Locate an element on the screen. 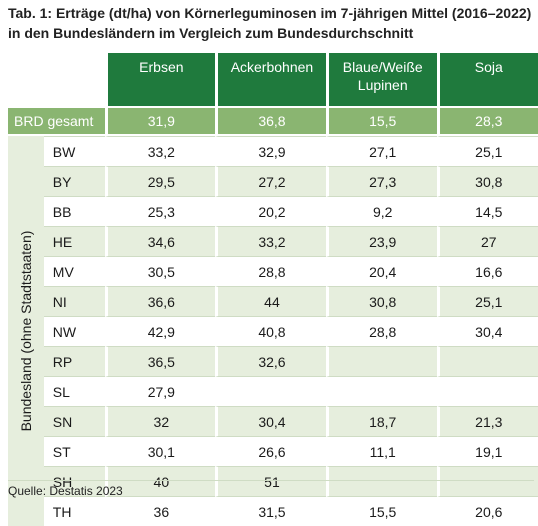 The width and height of the screenshot is (538, 526). side-label: Bundesland (ohne Stadtstaaten) is located at coordinates (25, 331).